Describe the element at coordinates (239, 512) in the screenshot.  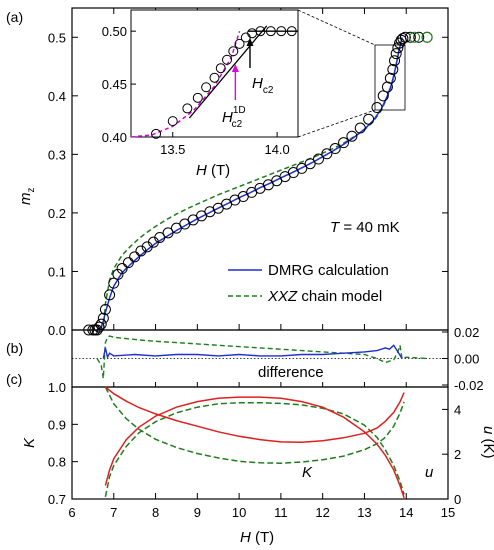
I see `x-tick-label-4: 10` at that location.